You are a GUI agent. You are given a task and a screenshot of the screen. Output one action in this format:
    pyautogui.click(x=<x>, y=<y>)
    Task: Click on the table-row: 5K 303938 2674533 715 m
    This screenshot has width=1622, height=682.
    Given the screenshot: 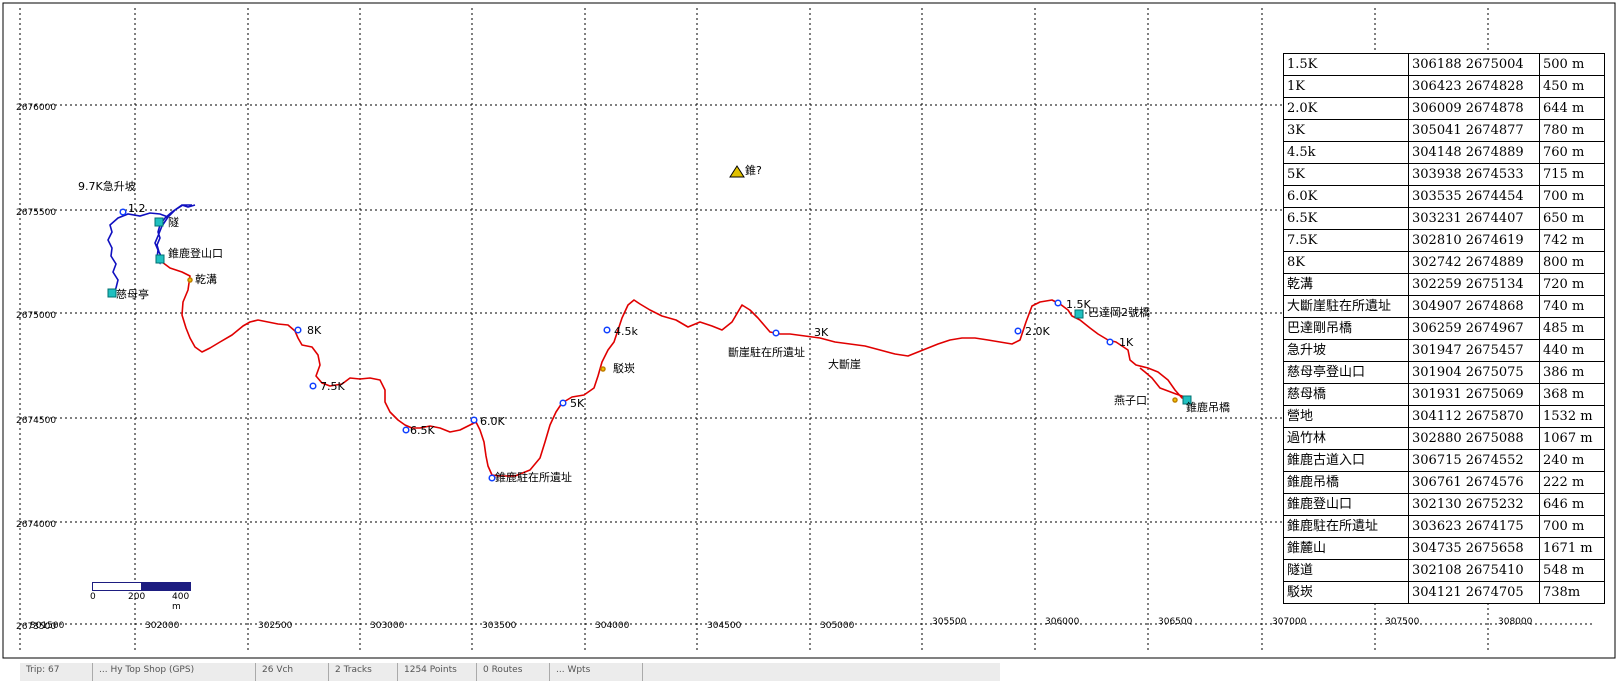 What is the action you would take?
    pyautogui.click(x=1444, y=174)
    